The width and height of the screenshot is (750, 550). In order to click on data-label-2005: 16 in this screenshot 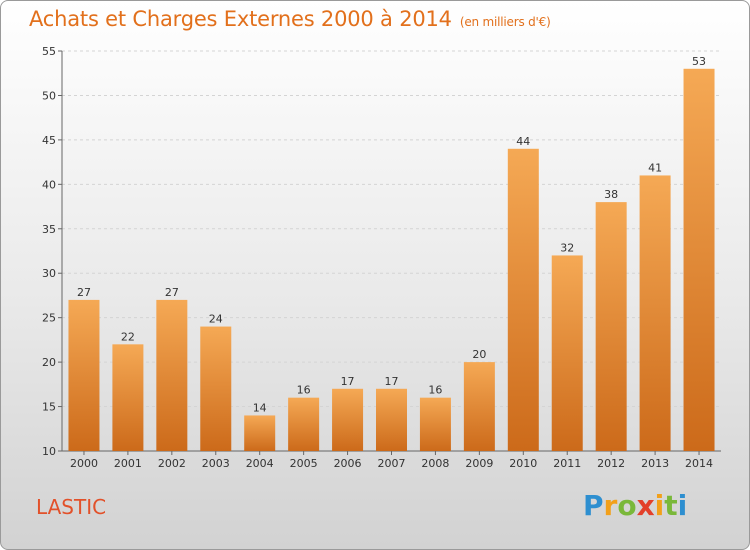, I will do `click(304, 390)`.